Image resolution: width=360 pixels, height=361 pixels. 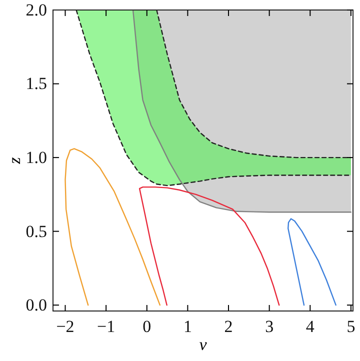 I want to click on y-tick-label: 2.0, so click(x=36, y=10).